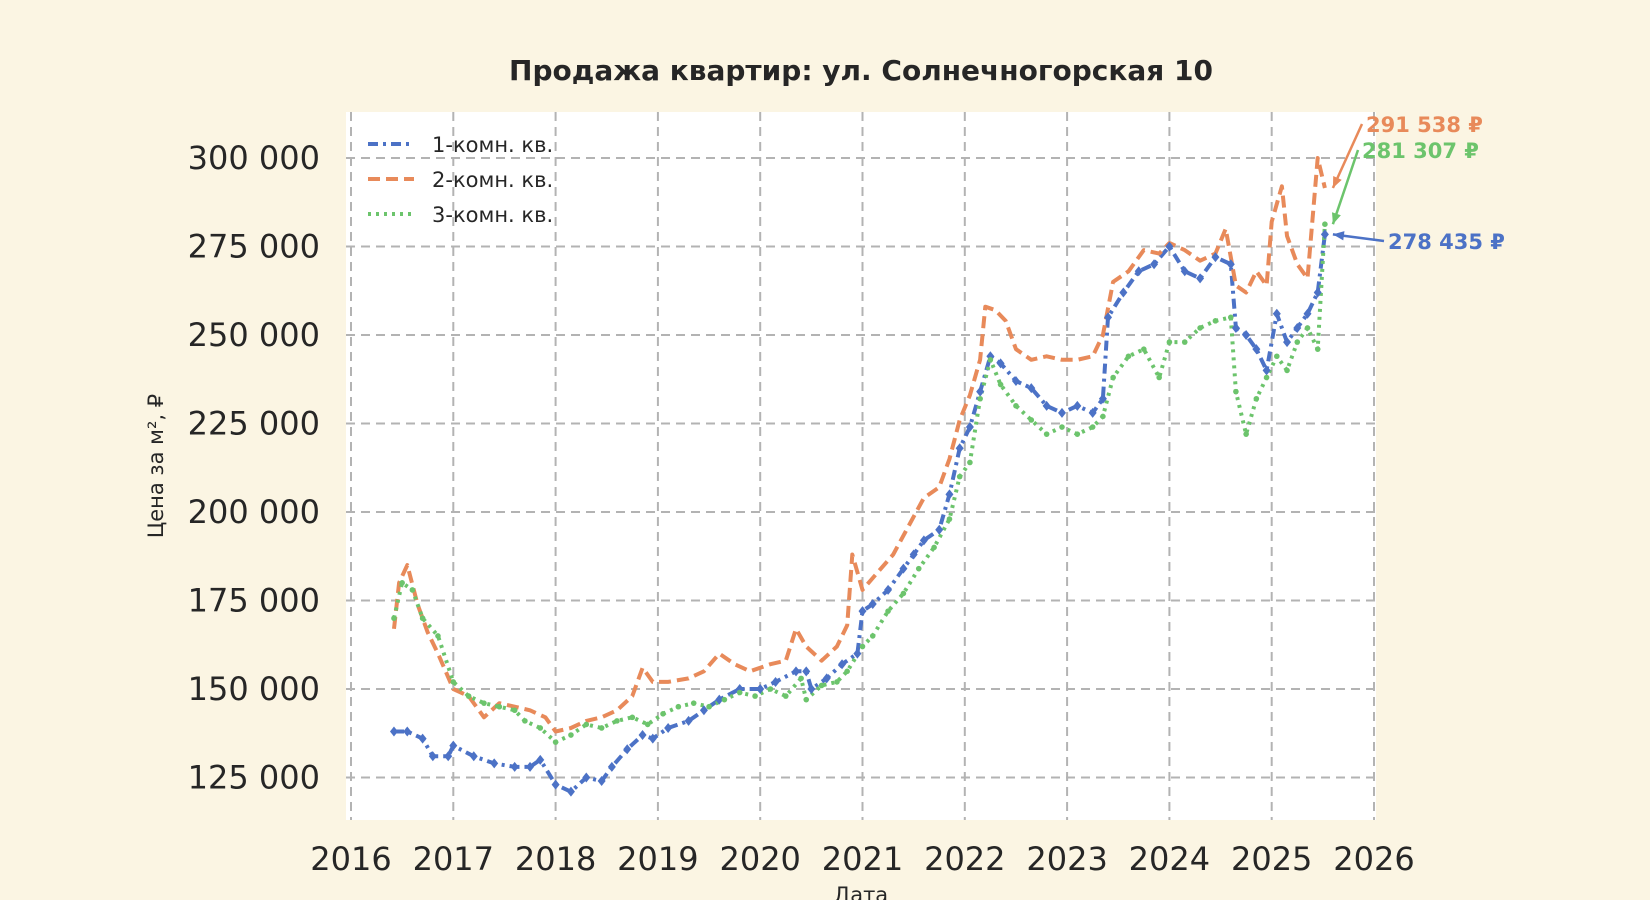  What do you see at coordinates (254, 512) in the screenshot?
I see `y-tick-label: 200 000` at bounding box center [254, 512].